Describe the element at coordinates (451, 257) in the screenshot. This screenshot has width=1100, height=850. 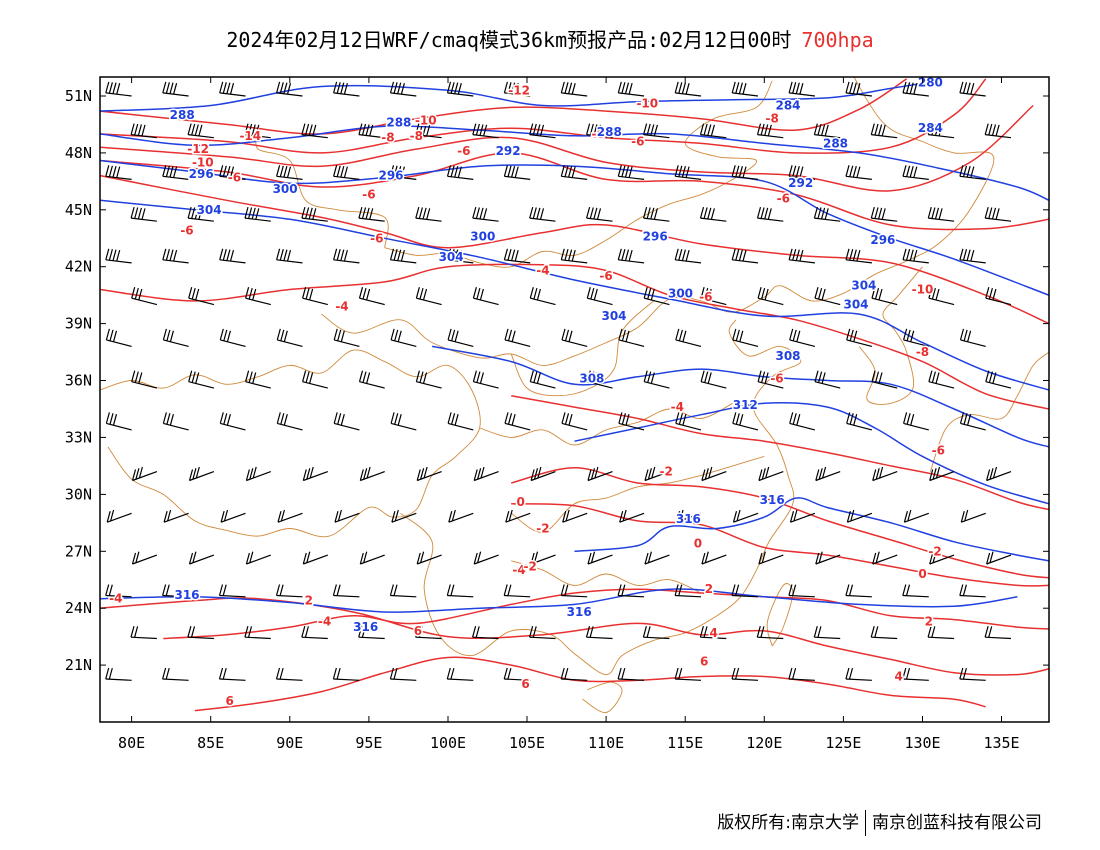
I see `height-label: 304` at that location.